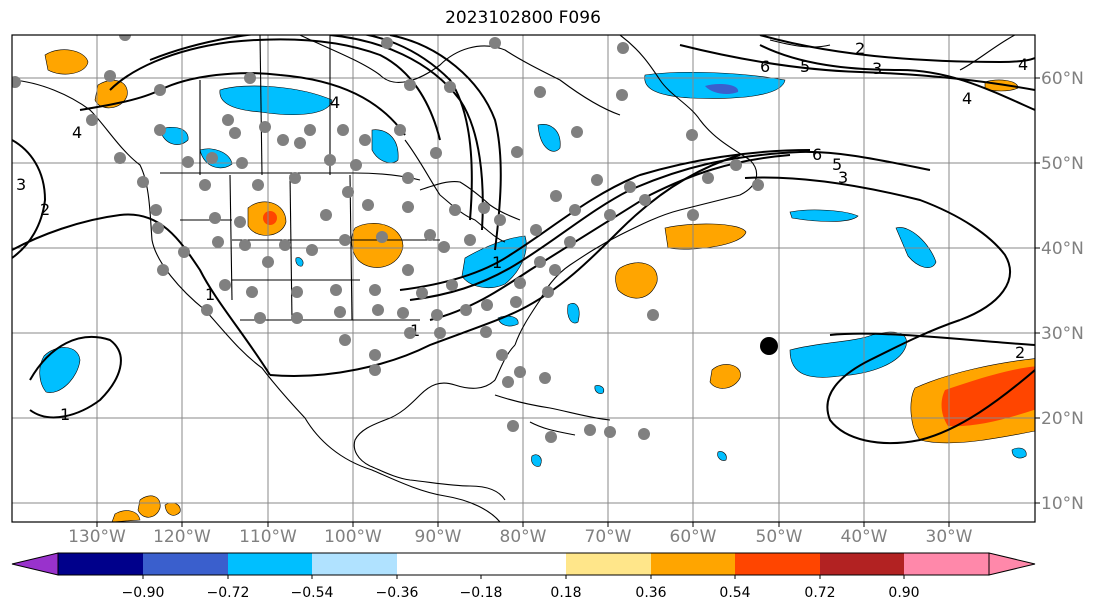 The height and width of the screenshot is (613, 1102). I want to click on lat-label: 20°N, so click(1062, 419).